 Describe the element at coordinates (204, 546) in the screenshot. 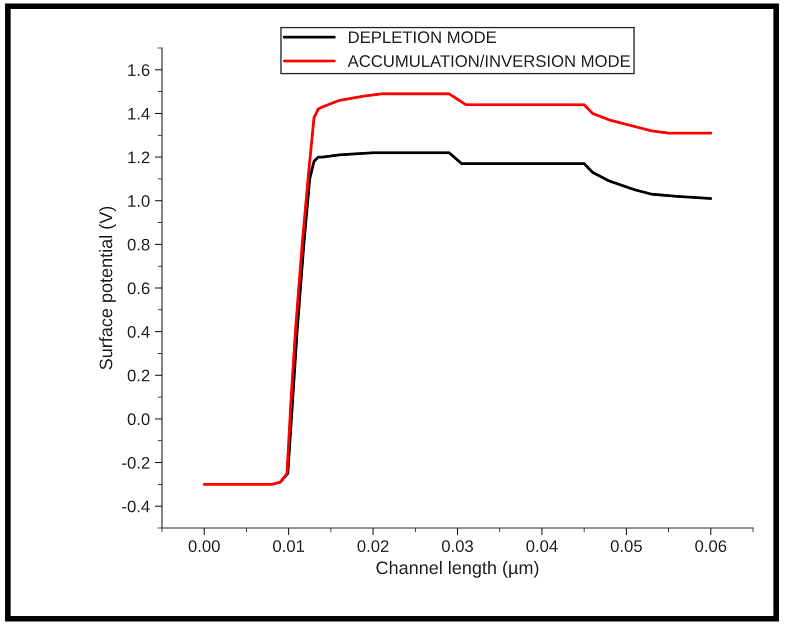

I see `x-tick-label: 0.00` at that location.